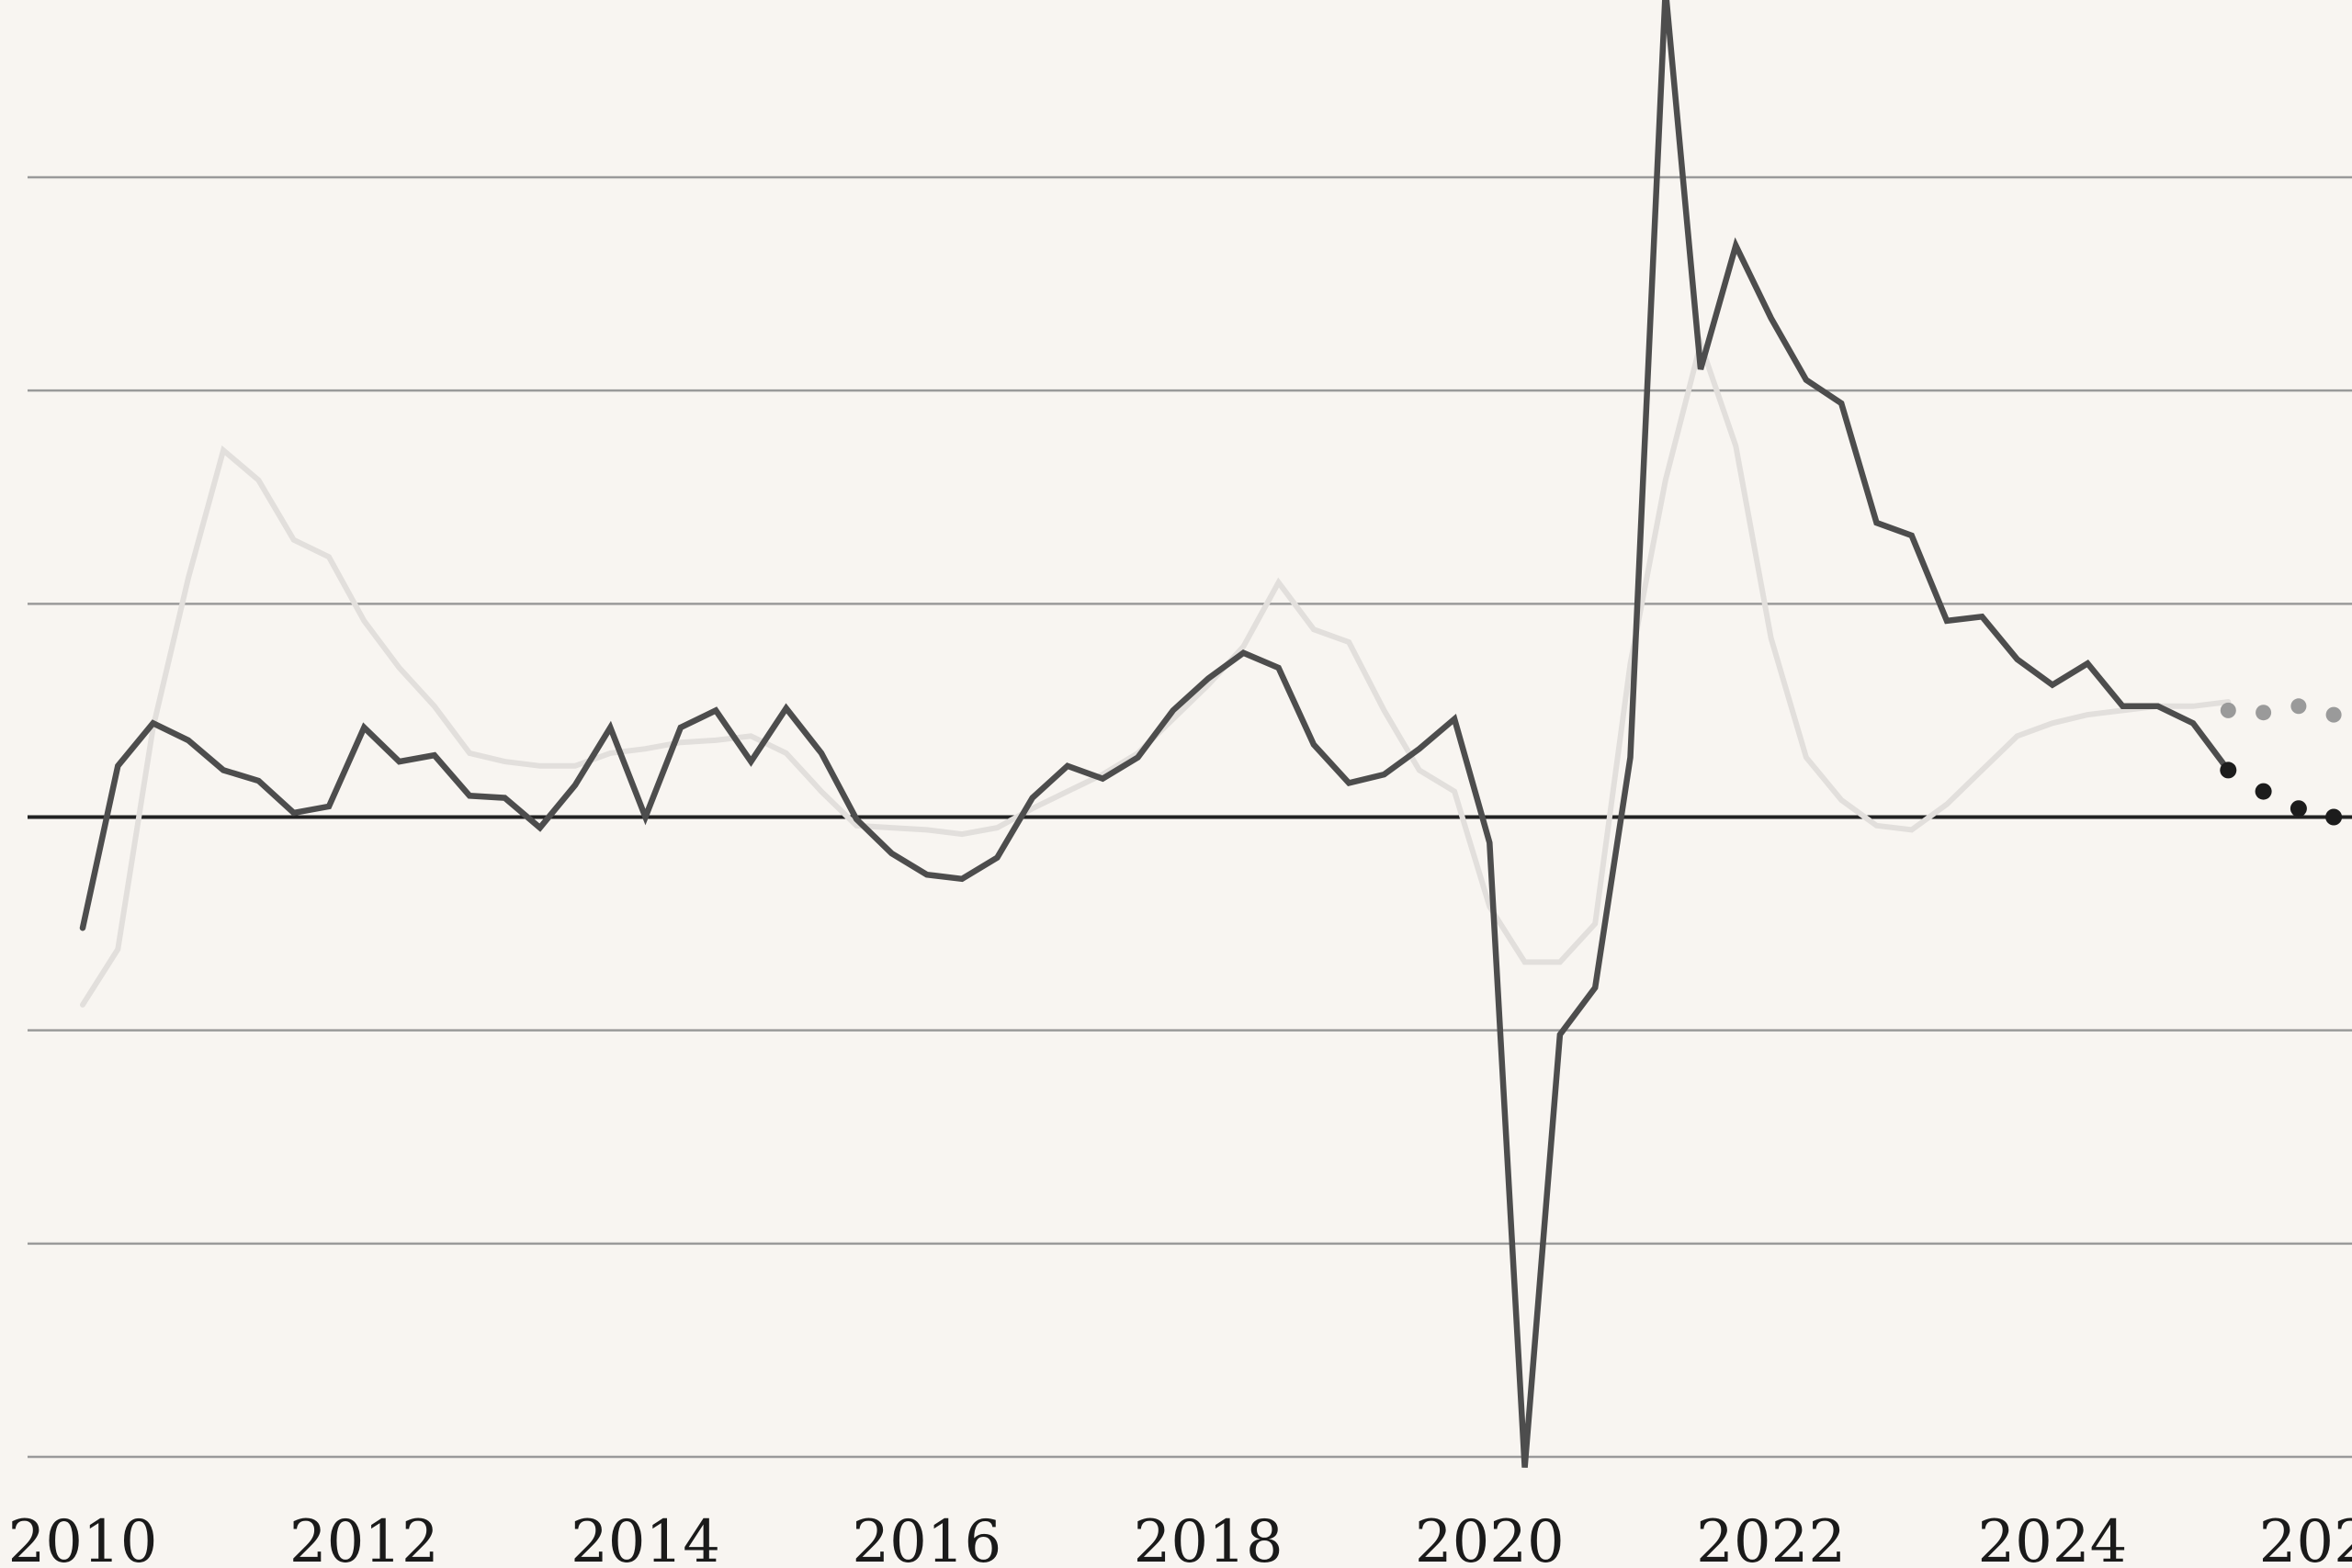  Describe the element at coordinates (83, 1538) in the screenshot. I see `x-tick-label: 2010` at that location.